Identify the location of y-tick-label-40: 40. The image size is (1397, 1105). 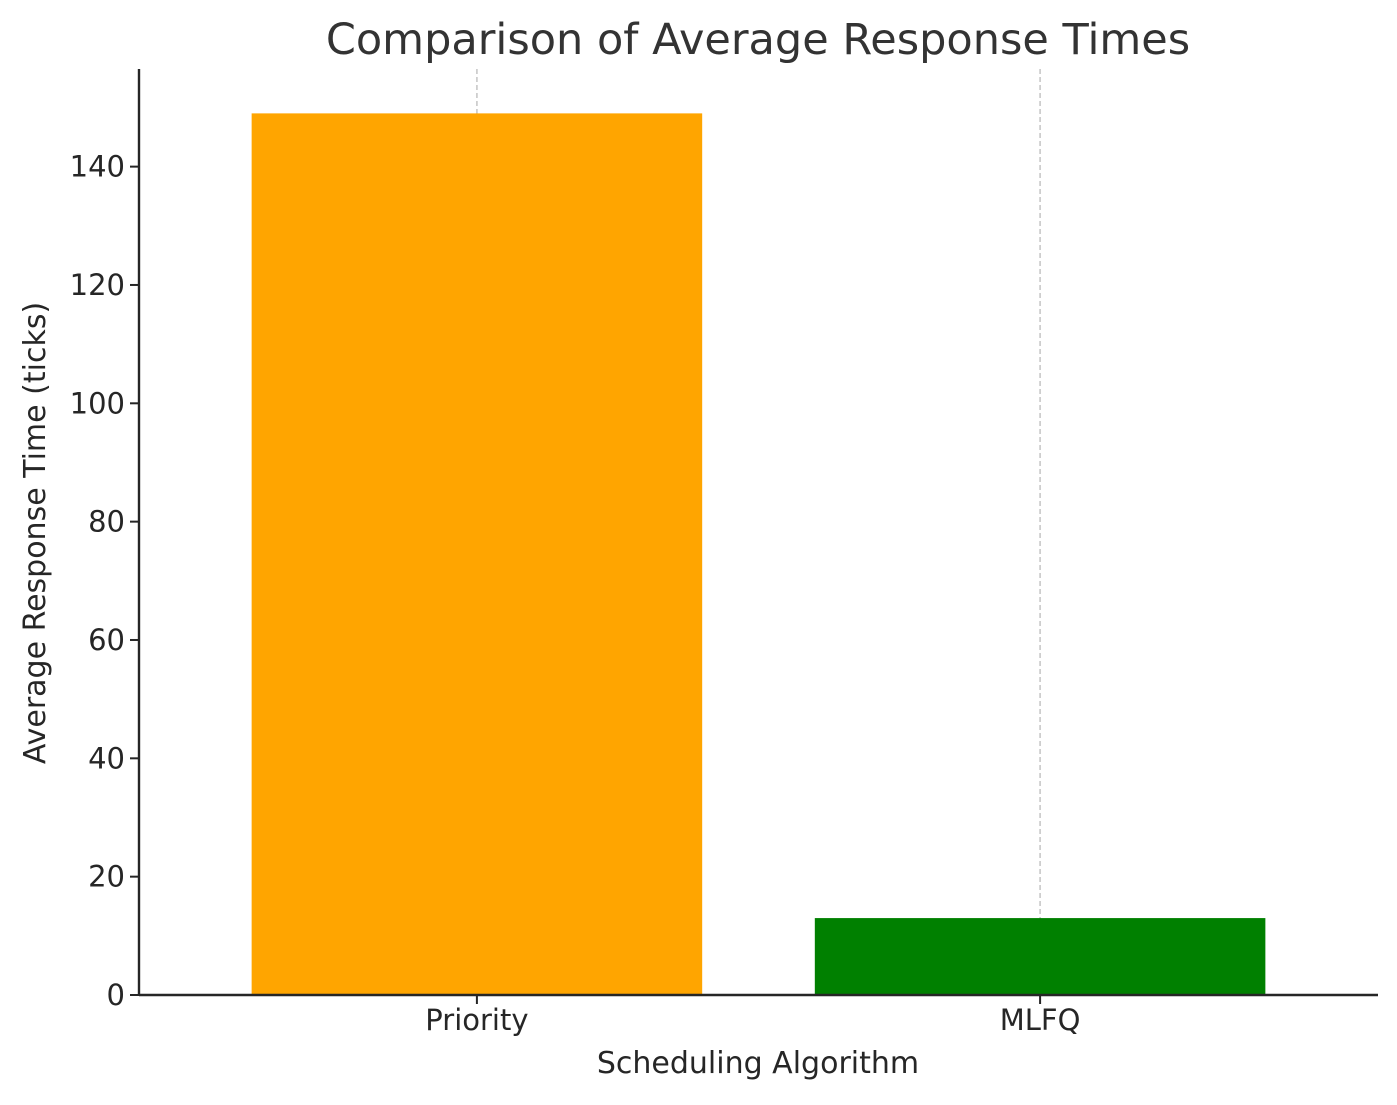
(106, 758).